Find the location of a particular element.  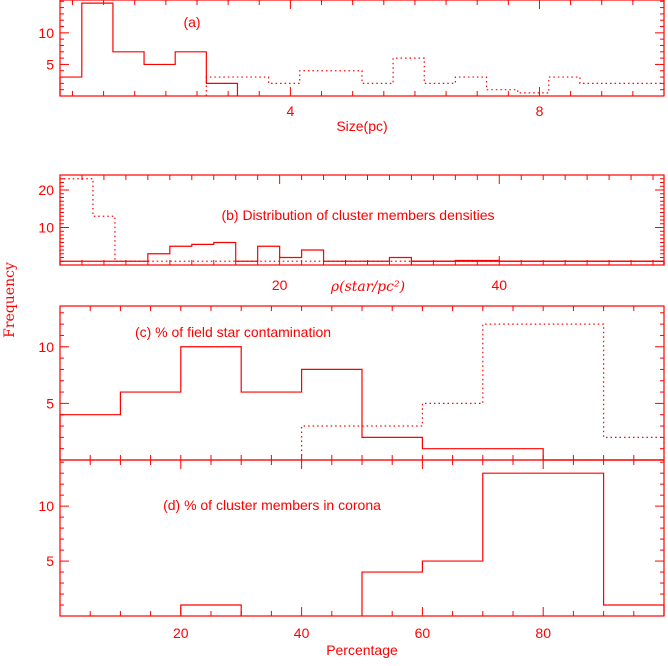

panel-d-x-tick-label: 20 is located at coordinates (181, 633).